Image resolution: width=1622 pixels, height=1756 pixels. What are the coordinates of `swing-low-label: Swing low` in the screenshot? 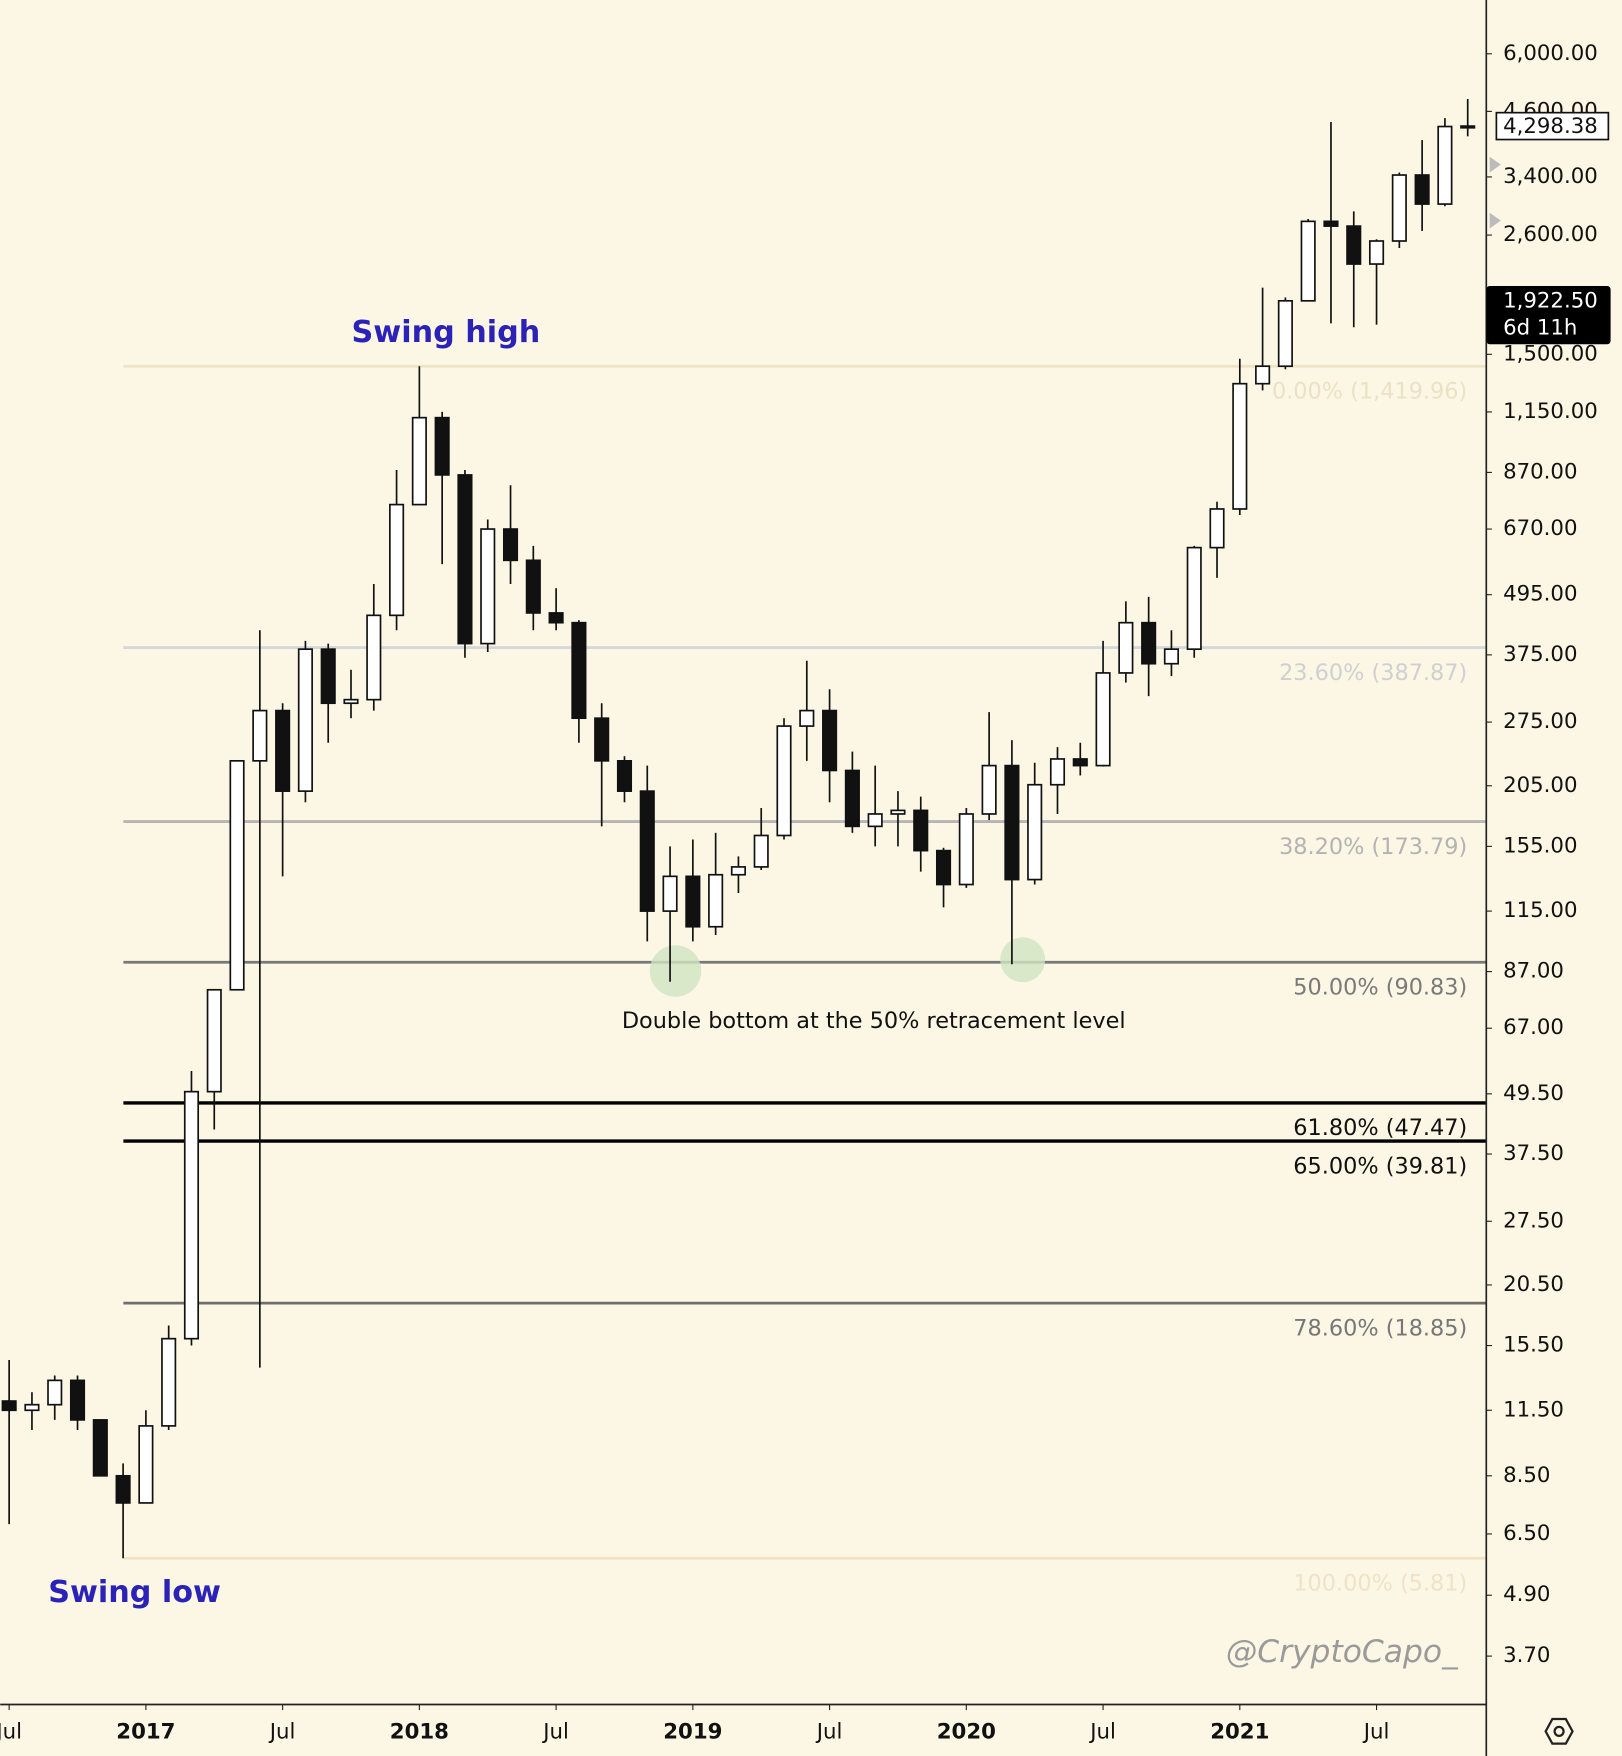 It's located at (134, 1592).